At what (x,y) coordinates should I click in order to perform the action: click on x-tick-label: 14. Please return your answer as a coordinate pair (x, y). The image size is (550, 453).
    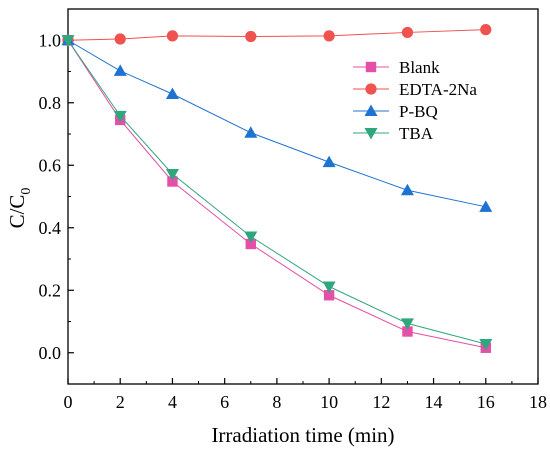
    Looking at the image, I should click on (434, 402).